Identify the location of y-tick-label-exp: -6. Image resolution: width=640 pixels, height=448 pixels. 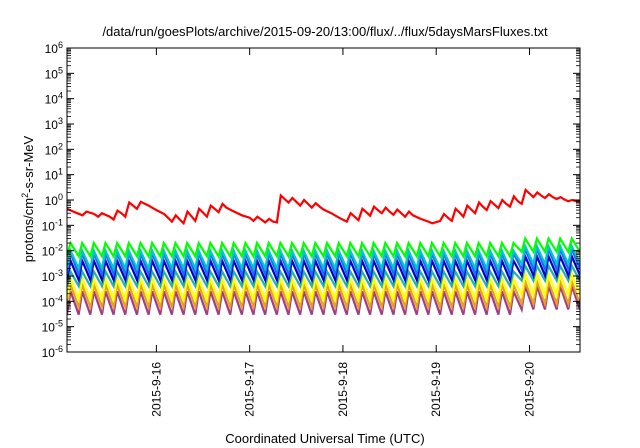
(59, 349).